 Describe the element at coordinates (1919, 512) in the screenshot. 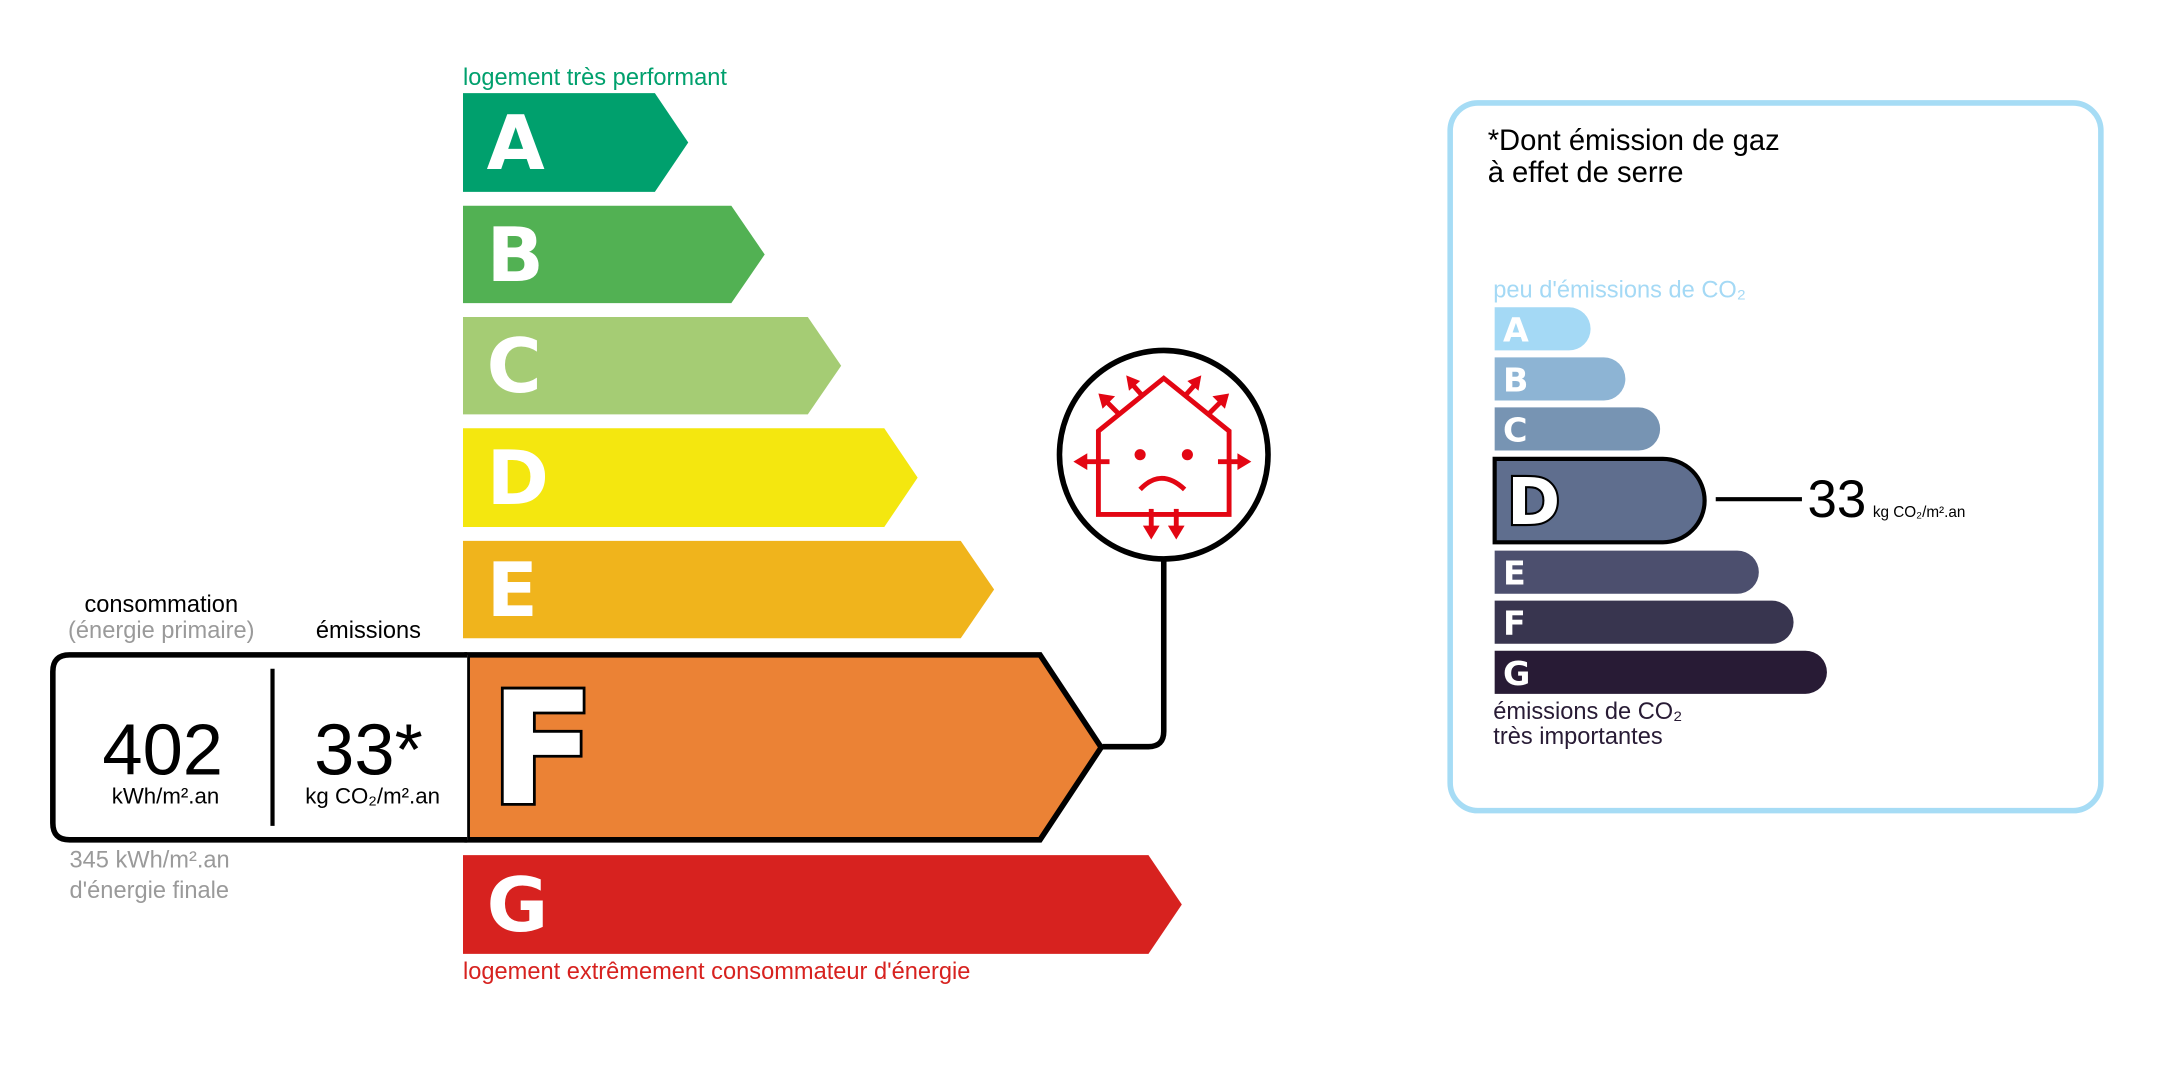

I see `ges-unit: kg CO₂/m².an` at that location.